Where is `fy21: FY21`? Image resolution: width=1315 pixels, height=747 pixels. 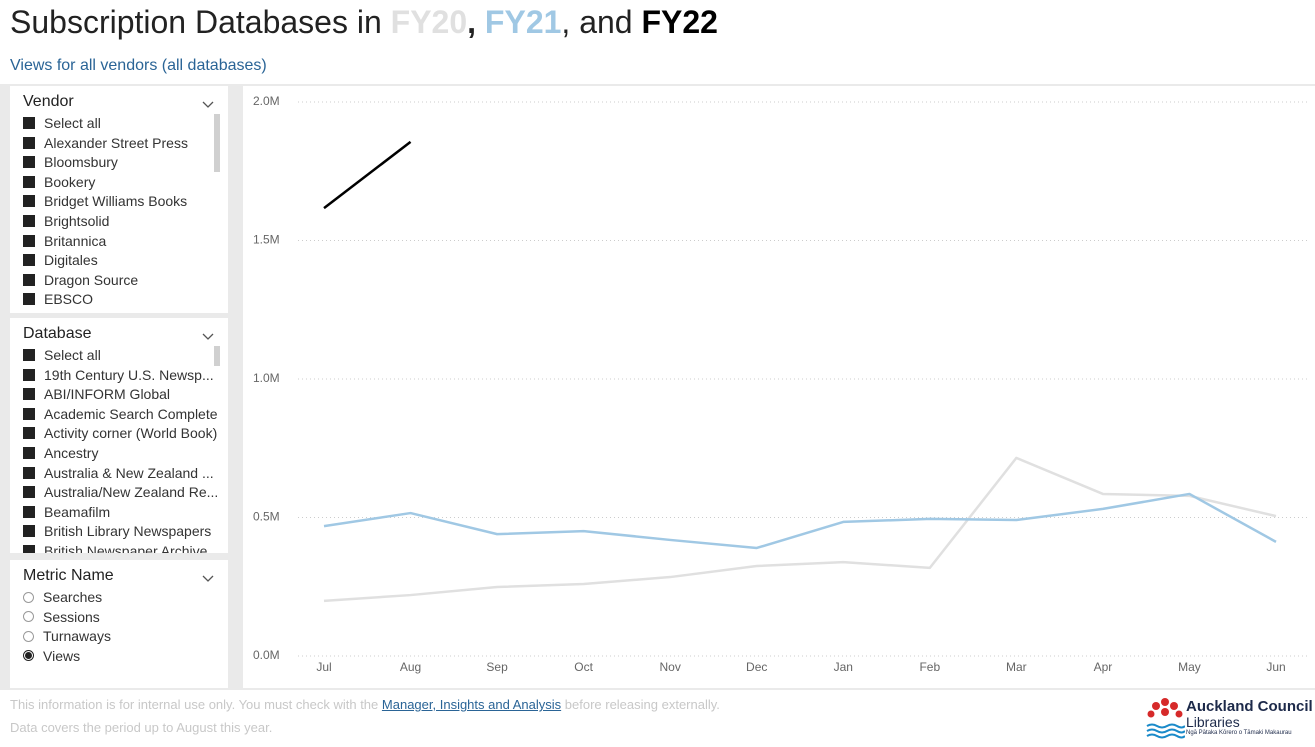
fy21: FY21 is located at coordinates (523, 22).